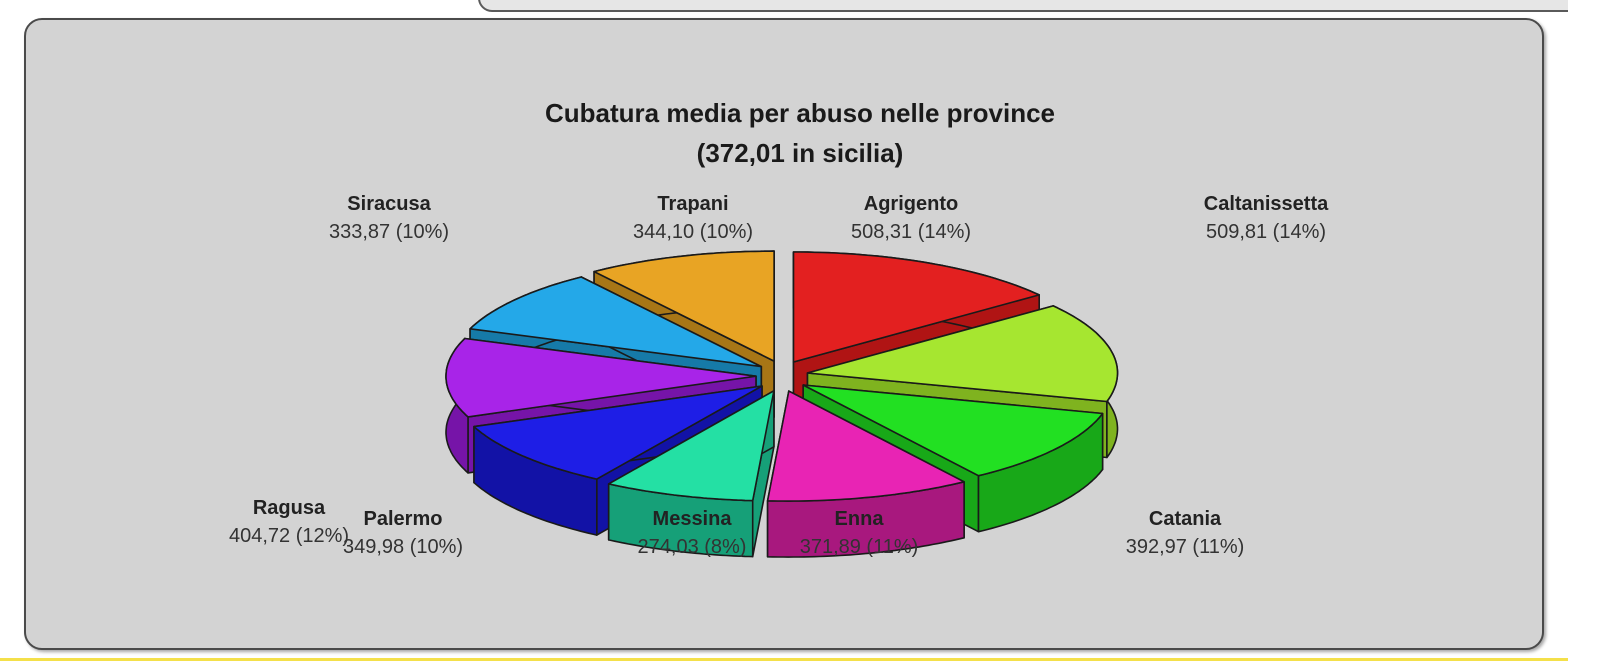  I want to click on slice-top-siracusa, so click(616, 322).